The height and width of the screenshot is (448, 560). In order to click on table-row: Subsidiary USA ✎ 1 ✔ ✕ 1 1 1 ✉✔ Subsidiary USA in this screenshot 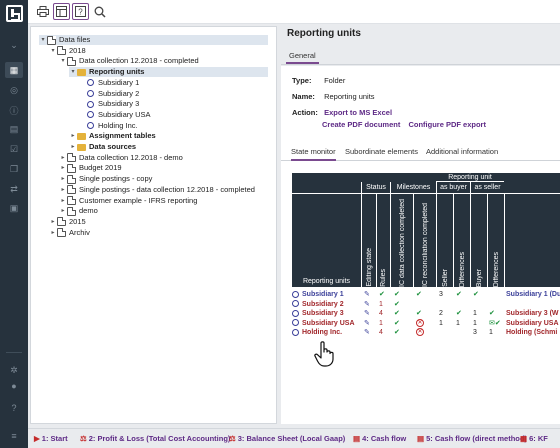, I will do `click(426, 323)`.